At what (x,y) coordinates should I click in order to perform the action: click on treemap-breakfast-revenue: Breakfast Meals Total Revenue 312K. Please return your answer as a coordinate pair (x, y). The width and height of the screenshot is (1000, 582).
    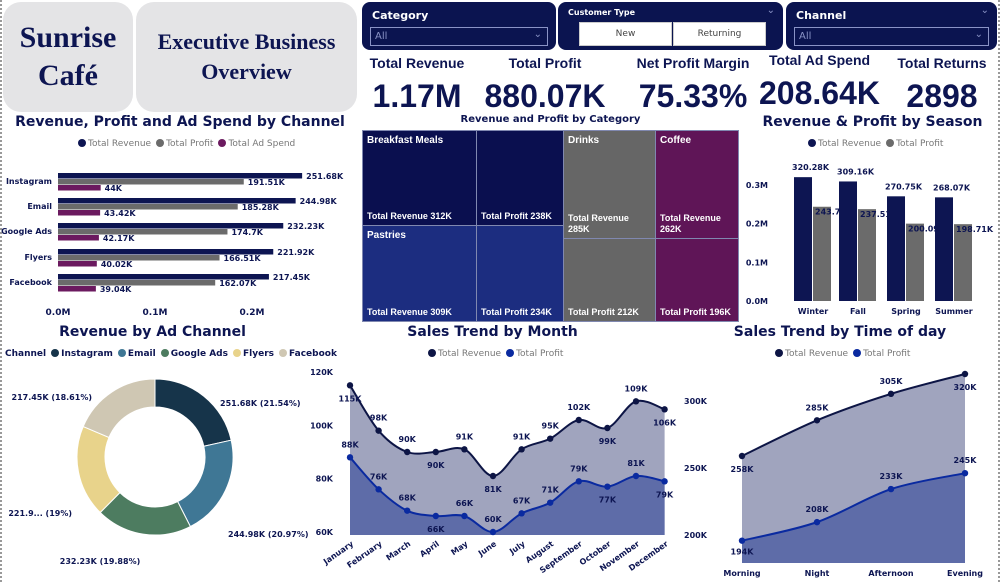
    Looking at the image, I should click on (419, 178).